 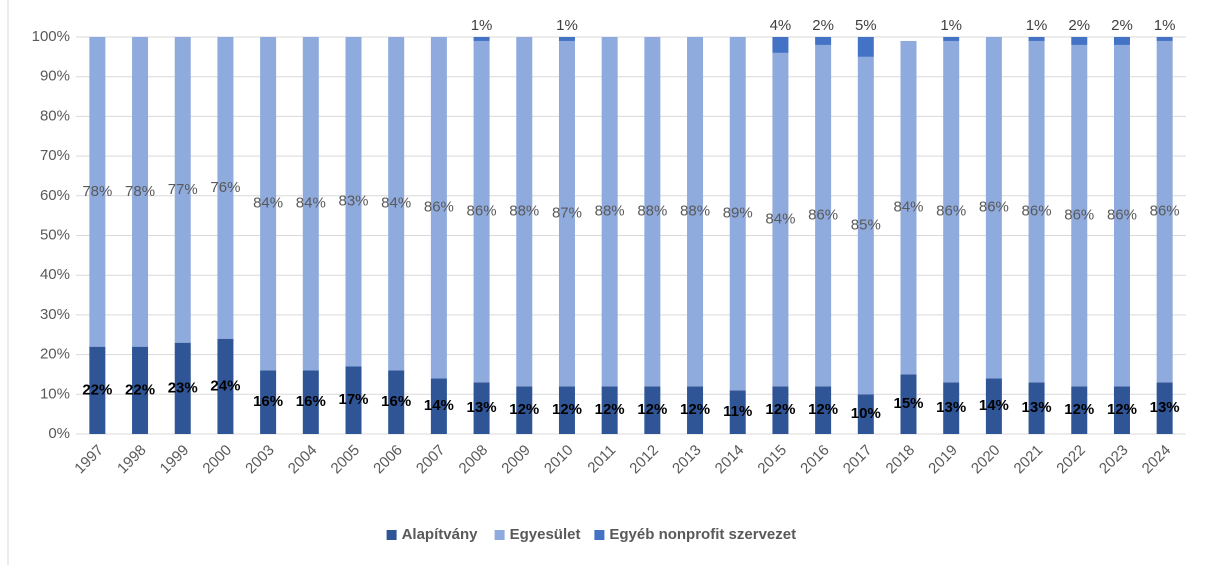 I want to click on y-tick-label: 0%, so click(x=59, y=433).